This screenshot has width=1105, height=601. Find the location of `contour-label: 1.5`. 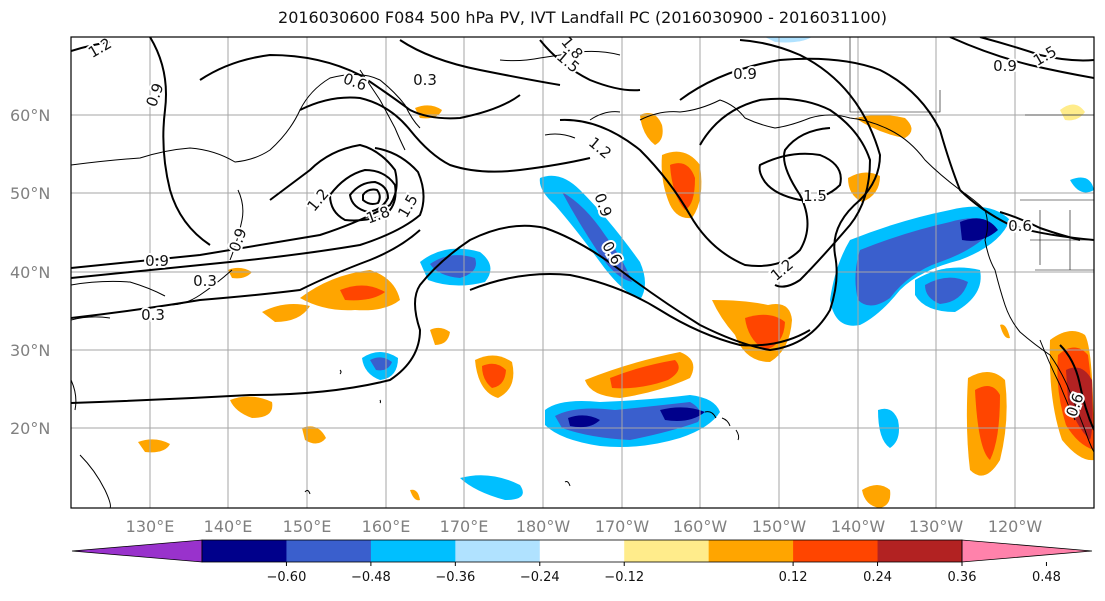

contour-label: 1.5 is located at coordinates (815, 196).